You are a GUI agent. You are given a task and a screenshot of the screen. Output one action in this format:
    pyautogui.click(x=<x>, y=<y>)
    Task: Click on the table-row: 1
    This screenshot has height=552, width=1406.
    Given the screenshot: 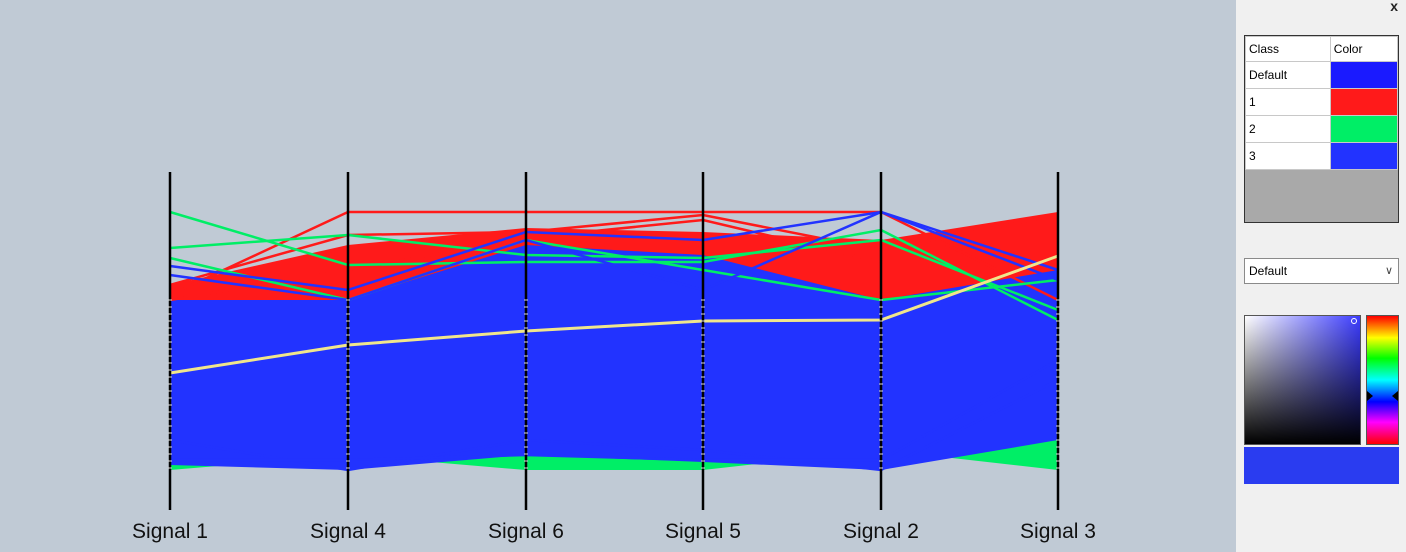 What is the action you would take?
    pyautogui.click(x=1321, y=102)
    